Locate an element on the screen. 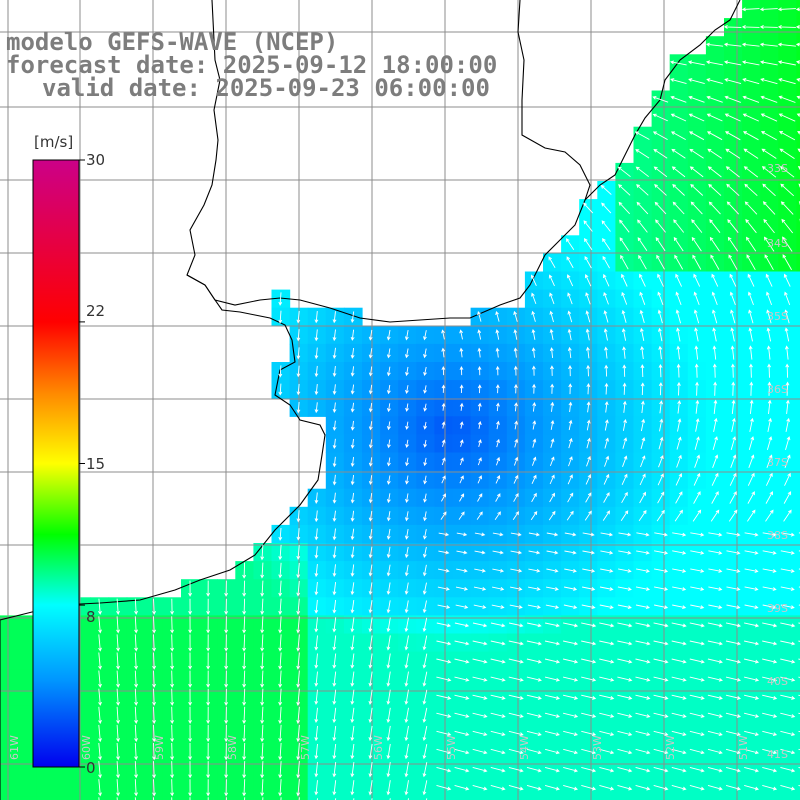 Image resolution: width=800 pixels, height=800 pixels. latitude-label: 35S is located at coordinates (777, 316).